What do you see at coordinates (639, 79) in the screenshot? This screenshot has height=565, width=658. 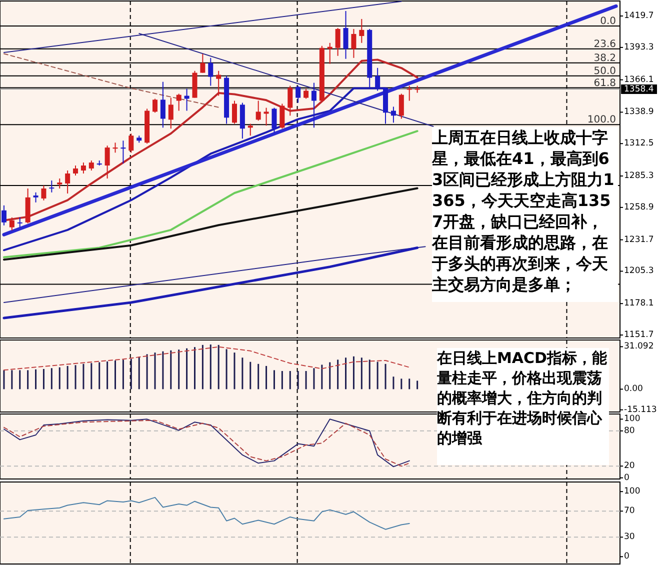 I see `y-tick-label: 1366.1` at bounding box center [639, 79].